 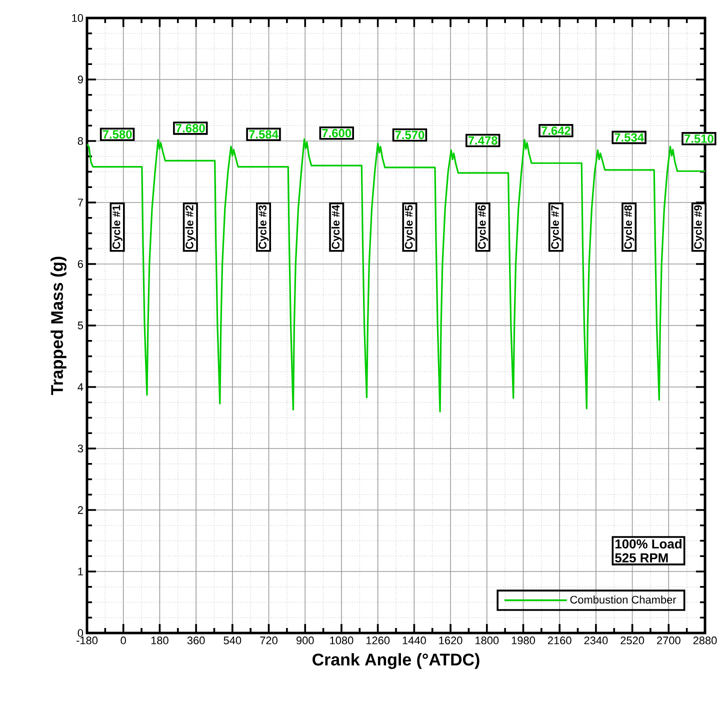 I want to click on x-tick-label: 720, so click(x=269, y=640).